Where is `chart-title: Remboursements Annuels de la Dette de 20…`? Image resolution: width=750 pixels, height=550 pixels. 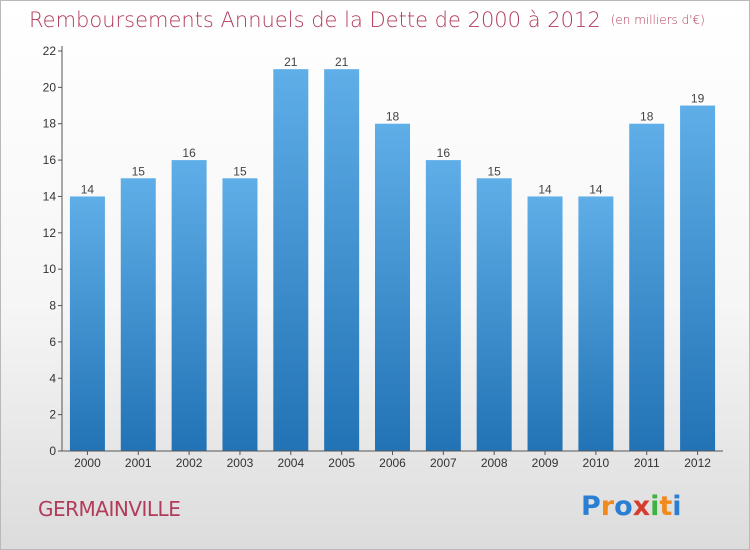
chart-title: Remboursements Annuels de la Dette de 20… is located at coordinates (367, 20).